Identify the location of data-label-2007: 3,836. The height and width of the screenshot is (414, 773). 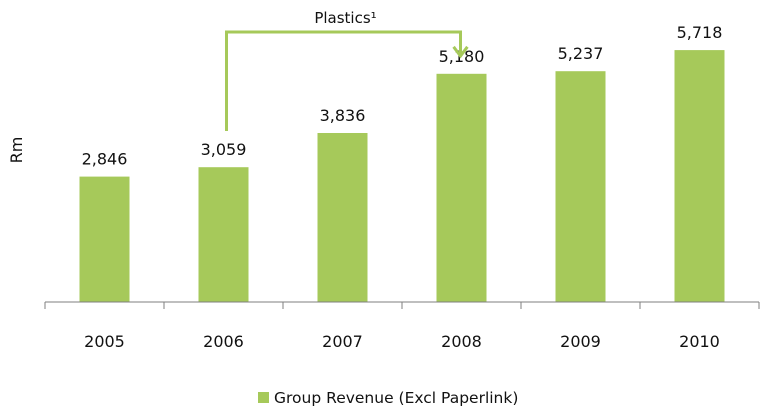
(343, 115).